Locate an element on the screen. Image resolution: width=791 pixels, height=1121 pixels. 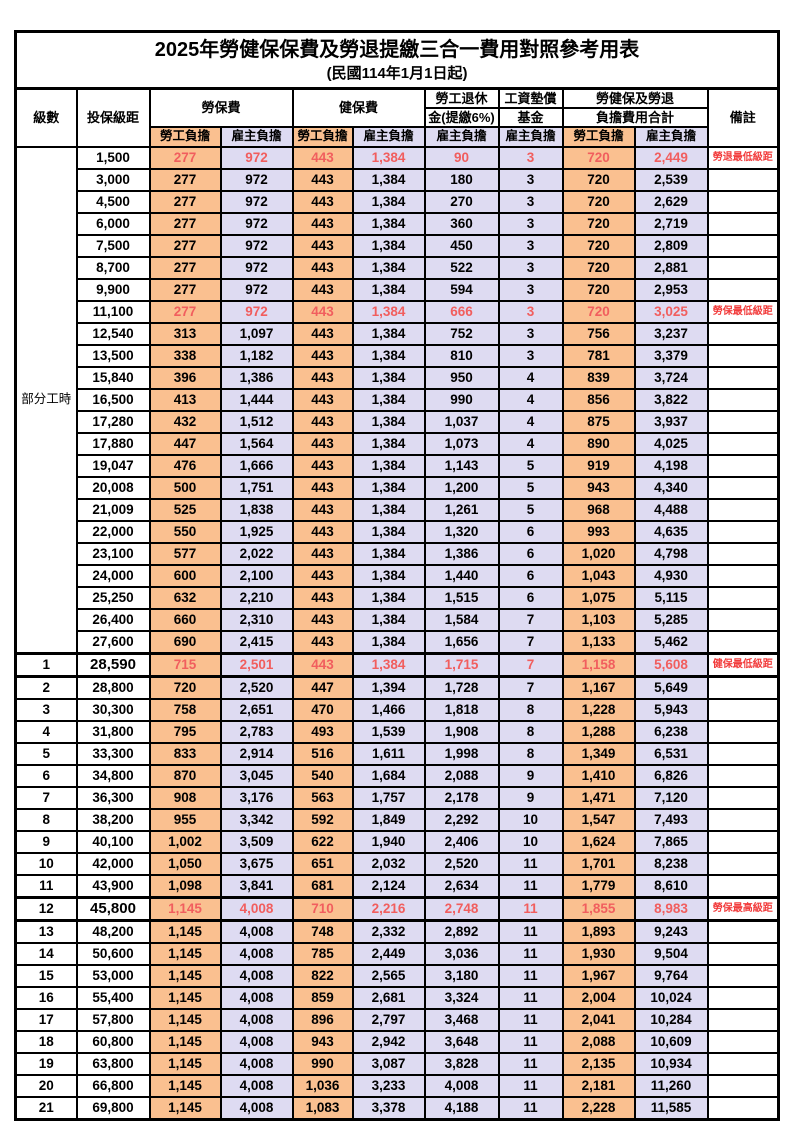
col-header-pension-line1: 勞工退休 is located at coordinates (461, 98).